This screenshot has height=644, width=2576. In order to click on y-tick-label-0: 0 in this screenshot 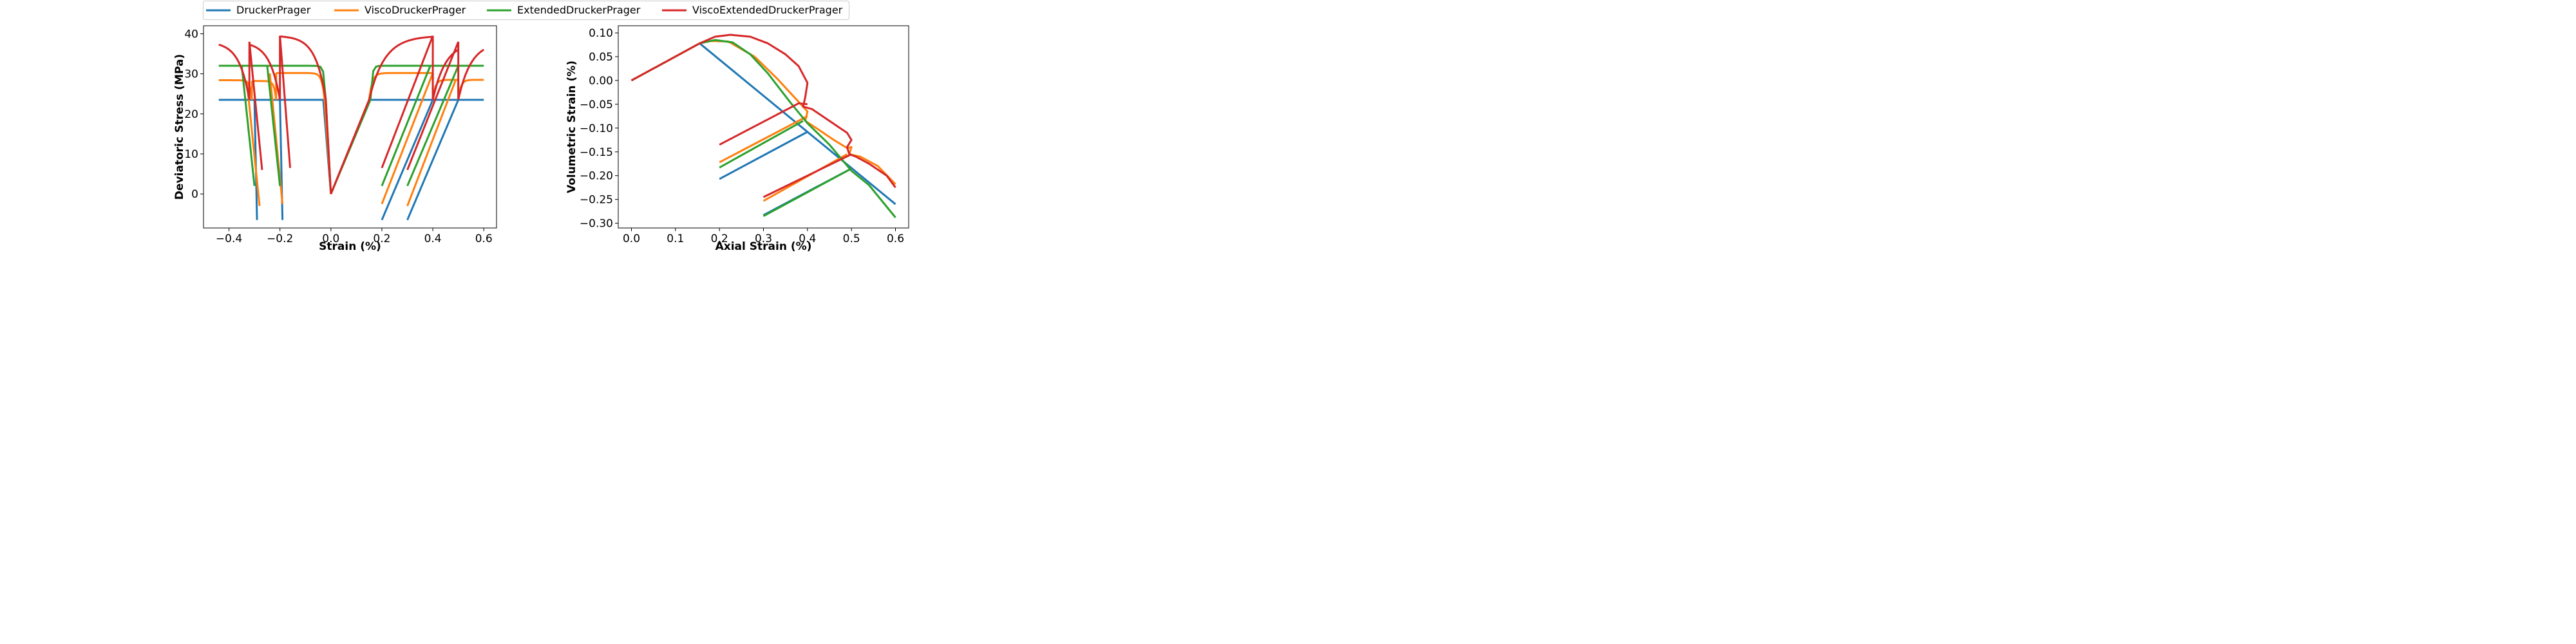, I will do `click(194, 194)`.